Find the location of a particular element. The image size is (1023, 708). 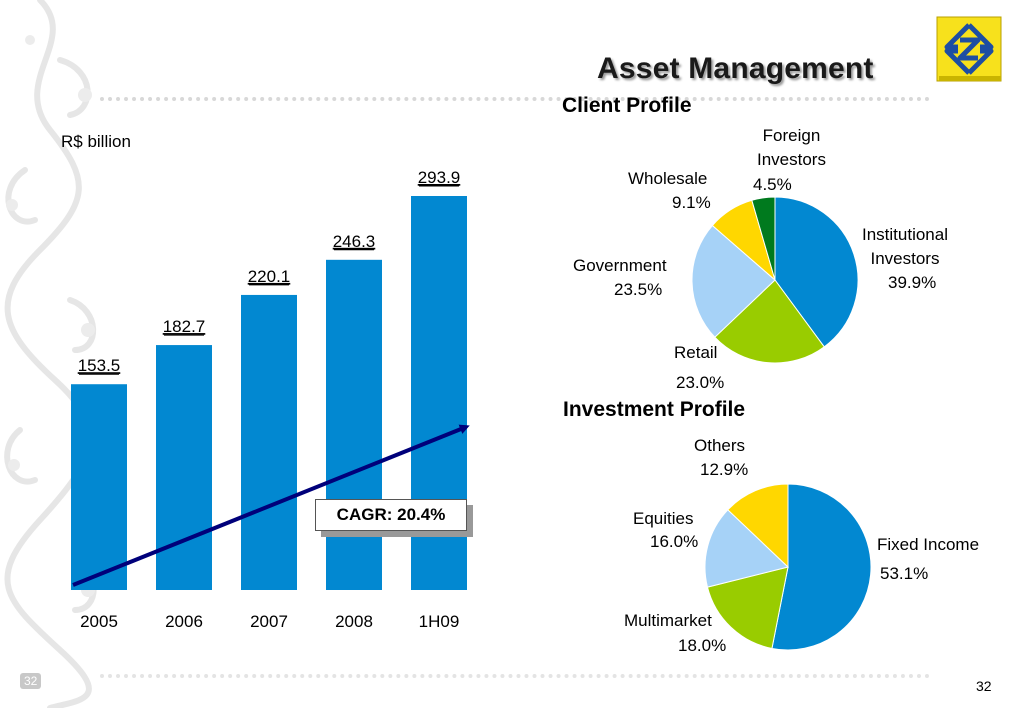

label-multimarket: Multimarket is located at coordinates (668, 620).